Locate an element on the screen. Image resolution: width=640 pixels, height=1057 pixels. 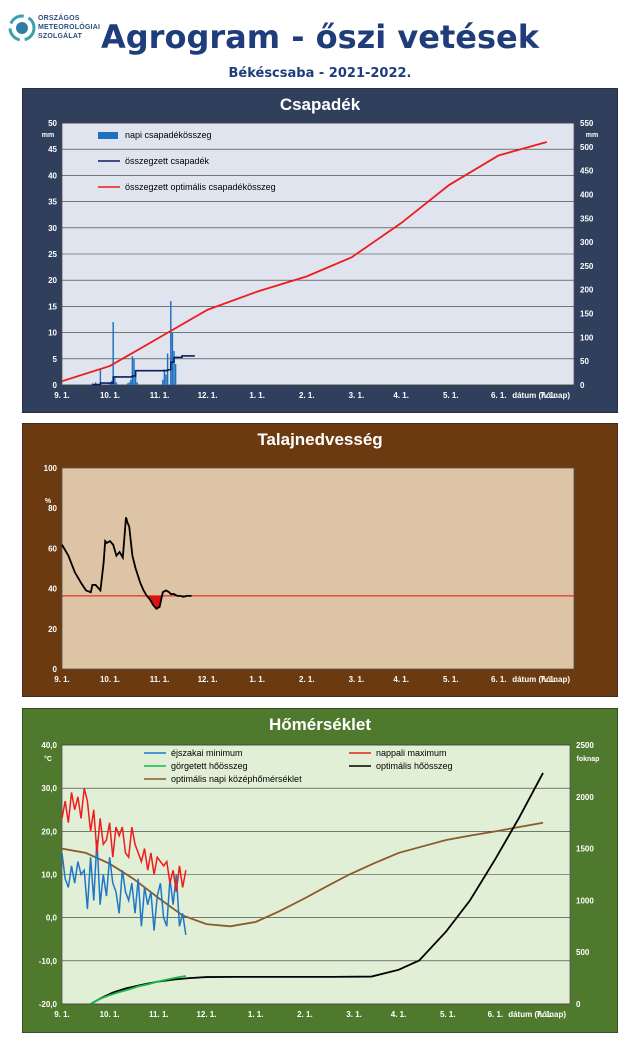
y-tick-label-right: 400 is located at coordinates (587, 194).